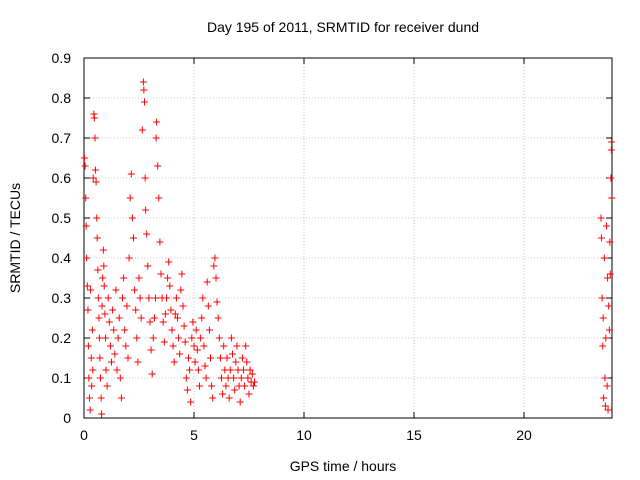  What do you see at coordinates (62, 298) in the screenshot?
I see `y-tick-label: 0.3` at bounding box center [62, 298].